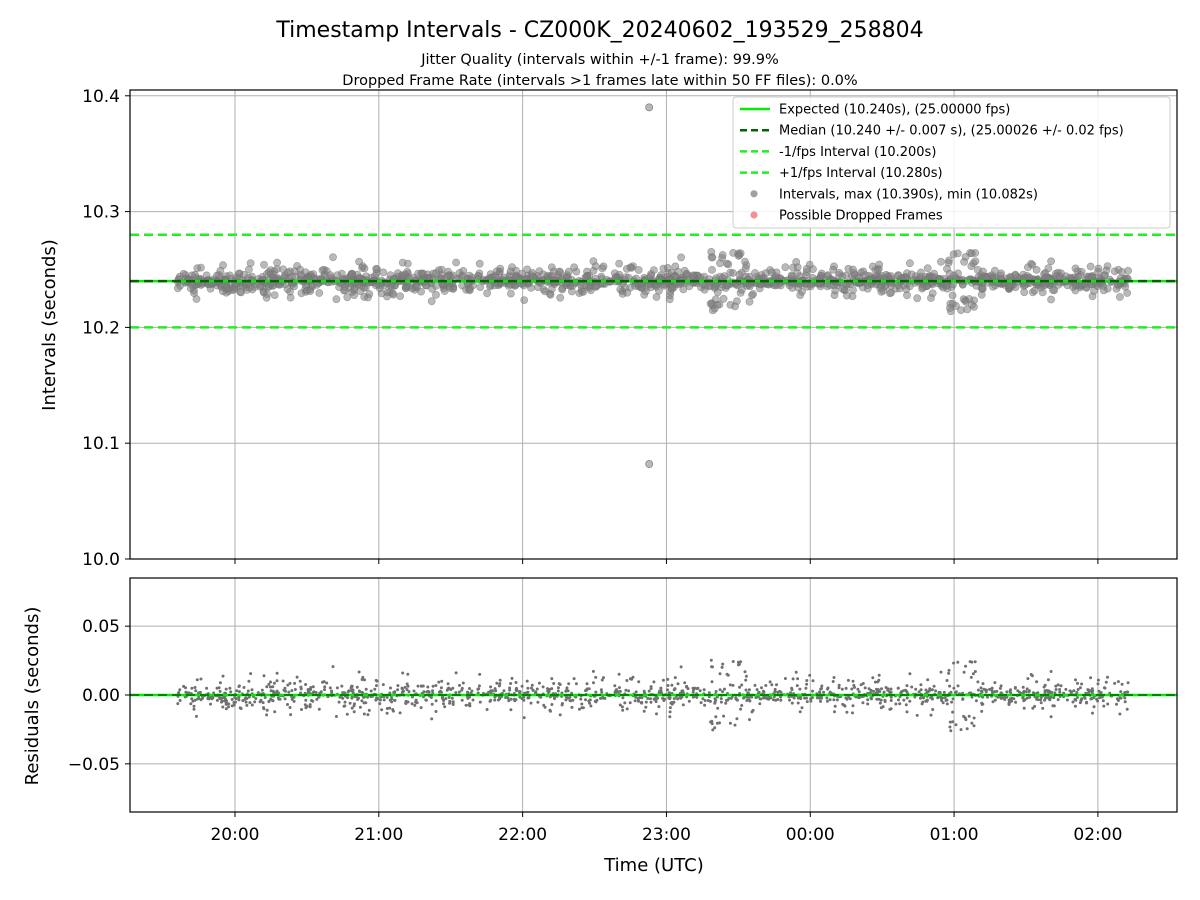 The image size is (1200, 900). What do you see at coordinates (94, 765) in the screenshot?
I see `bottom-y-tick-label: −0.05` at bounding box center [94, 765].